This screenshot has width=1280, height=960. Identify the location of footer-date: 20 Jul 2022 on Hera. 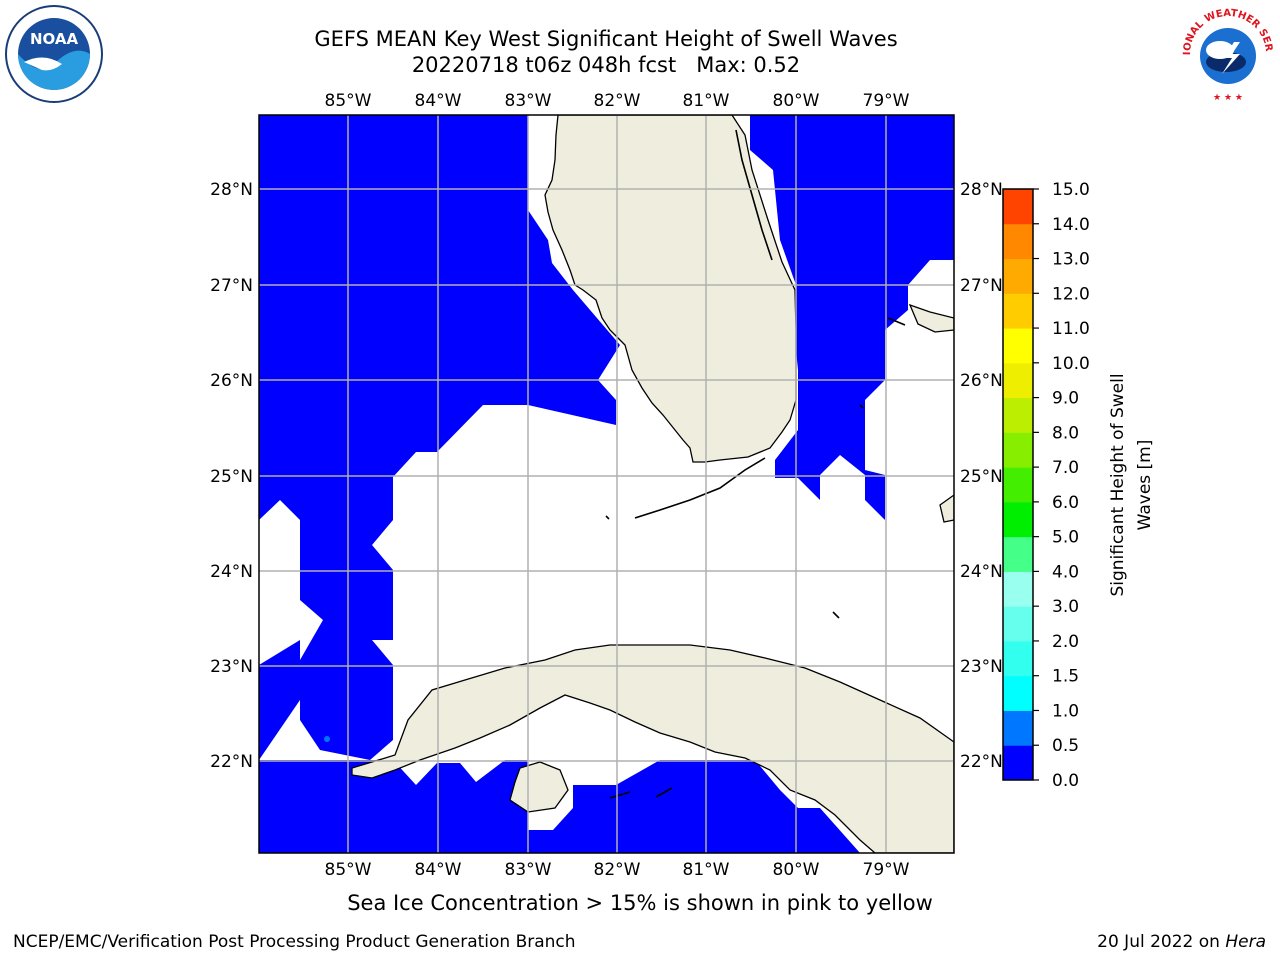
(1181, 942).